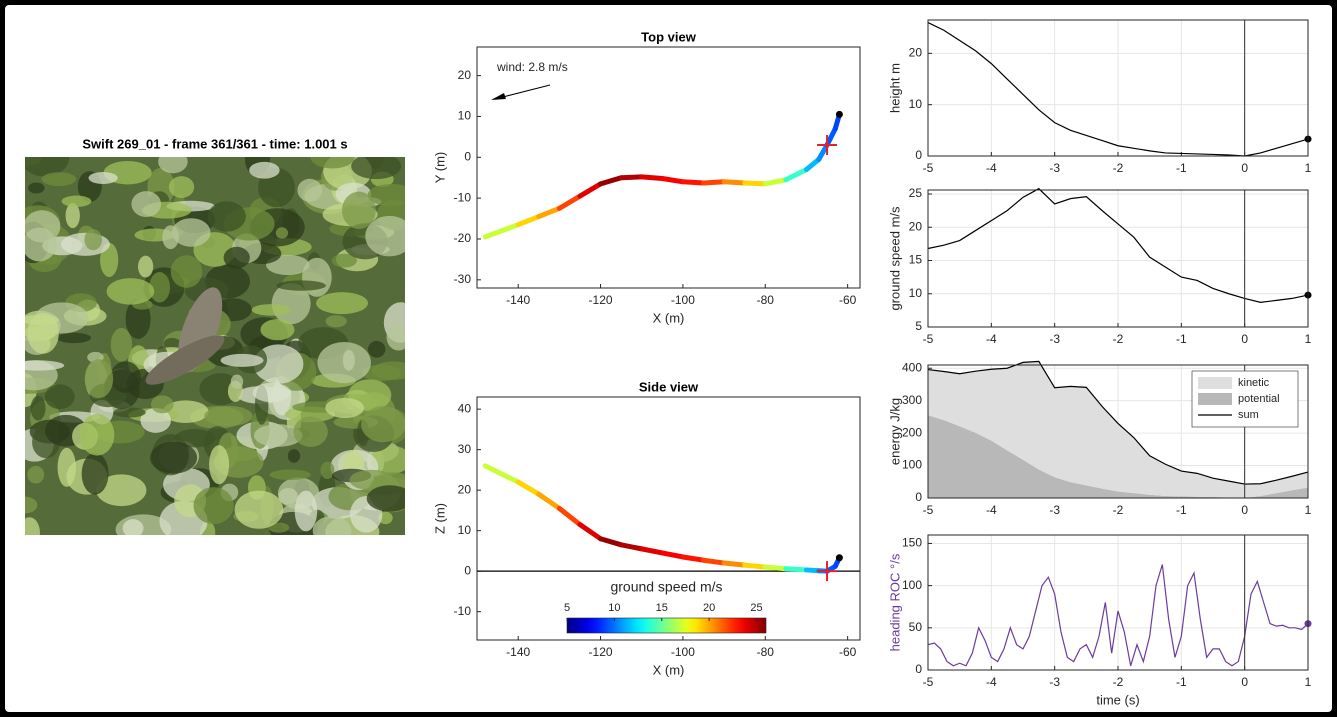  I want to click on video-frame, so click(215, 346).